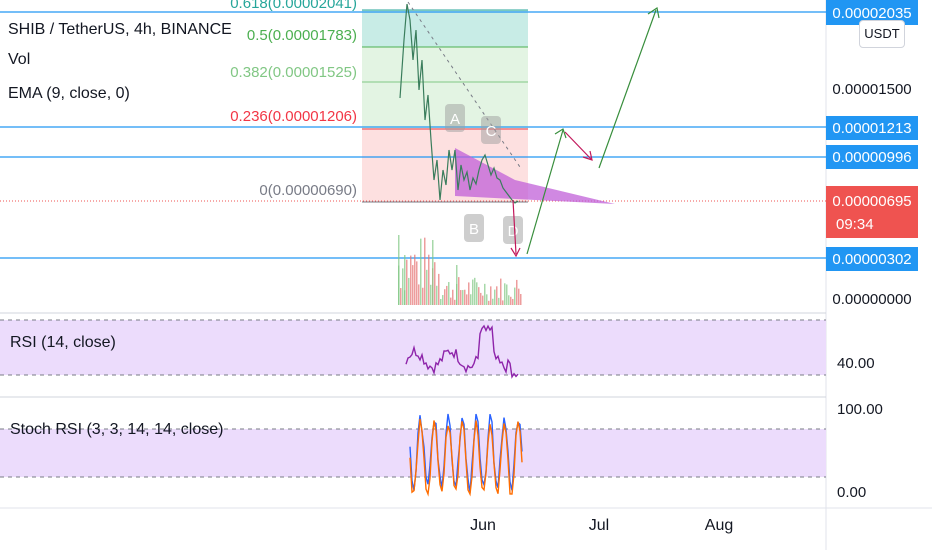  Describe the element at coordinates (445, 28) in the screenshot. I see `fib-zone-teal` at that location.